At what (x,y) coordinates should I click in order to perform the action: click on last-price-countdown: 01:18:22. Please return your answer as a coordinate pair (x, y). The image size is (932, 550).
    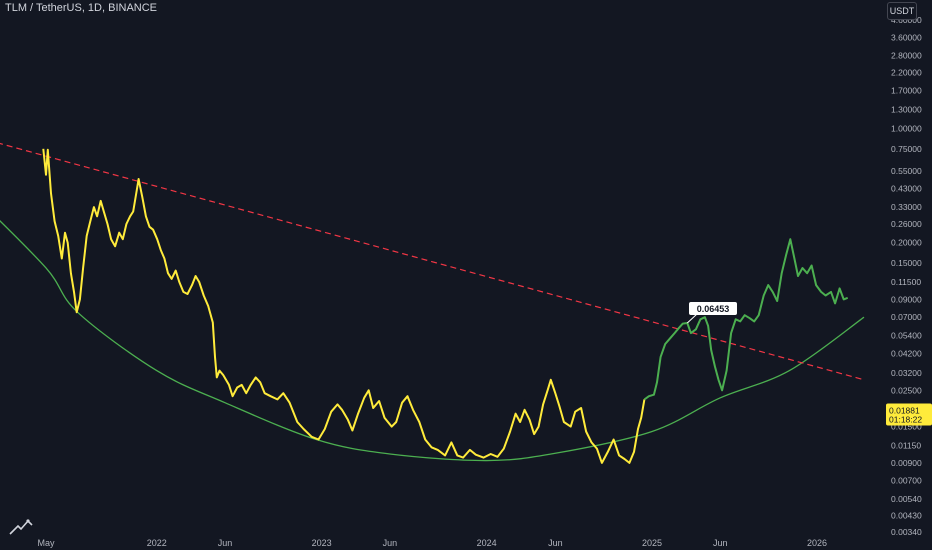
    Looking at the image, I should click on (905, 420).